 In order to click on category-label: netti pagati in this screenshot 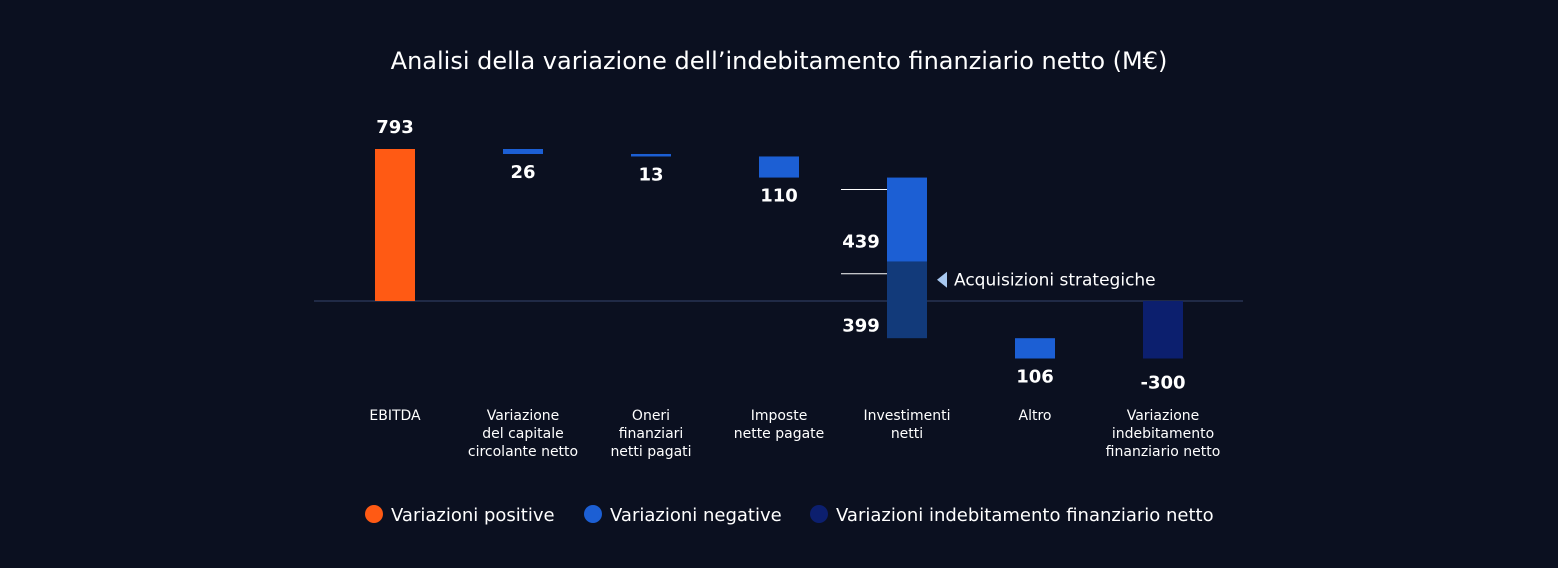, I will do `click(650, 452)`.